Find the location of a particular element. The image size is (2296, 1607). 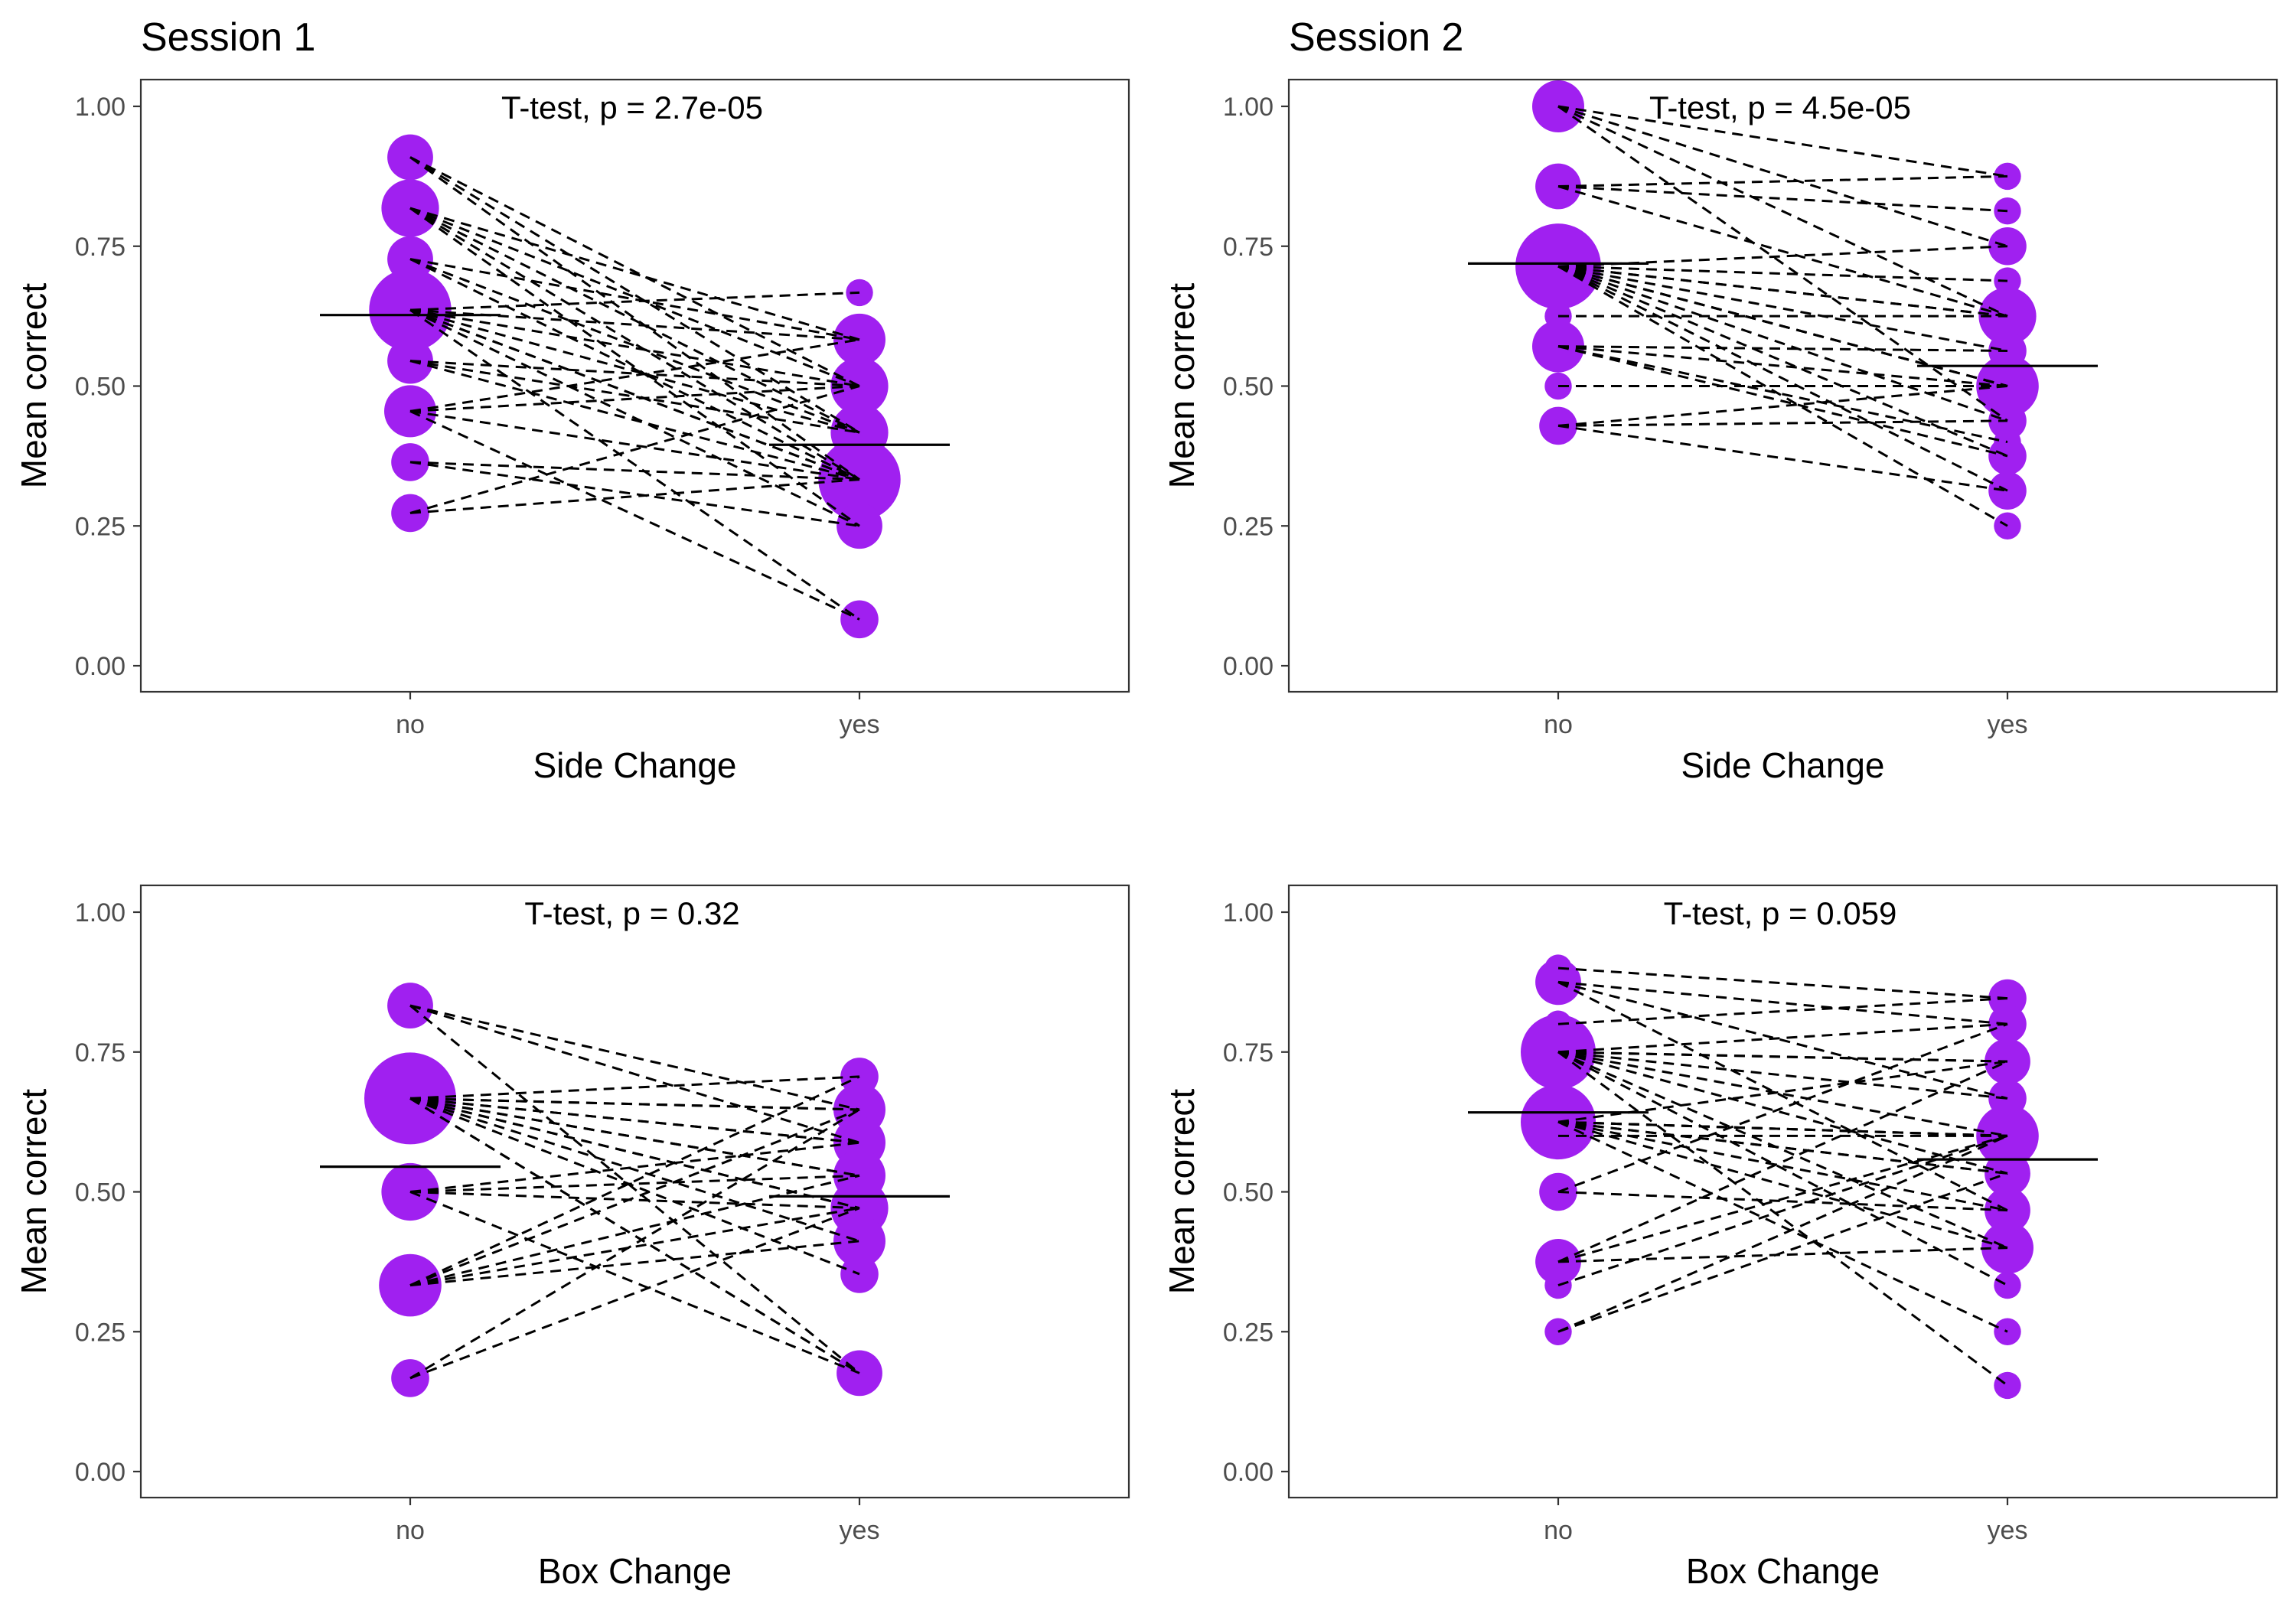

chart-4-ytick-label: 0.75 is located at coordinates (1248, 1053).